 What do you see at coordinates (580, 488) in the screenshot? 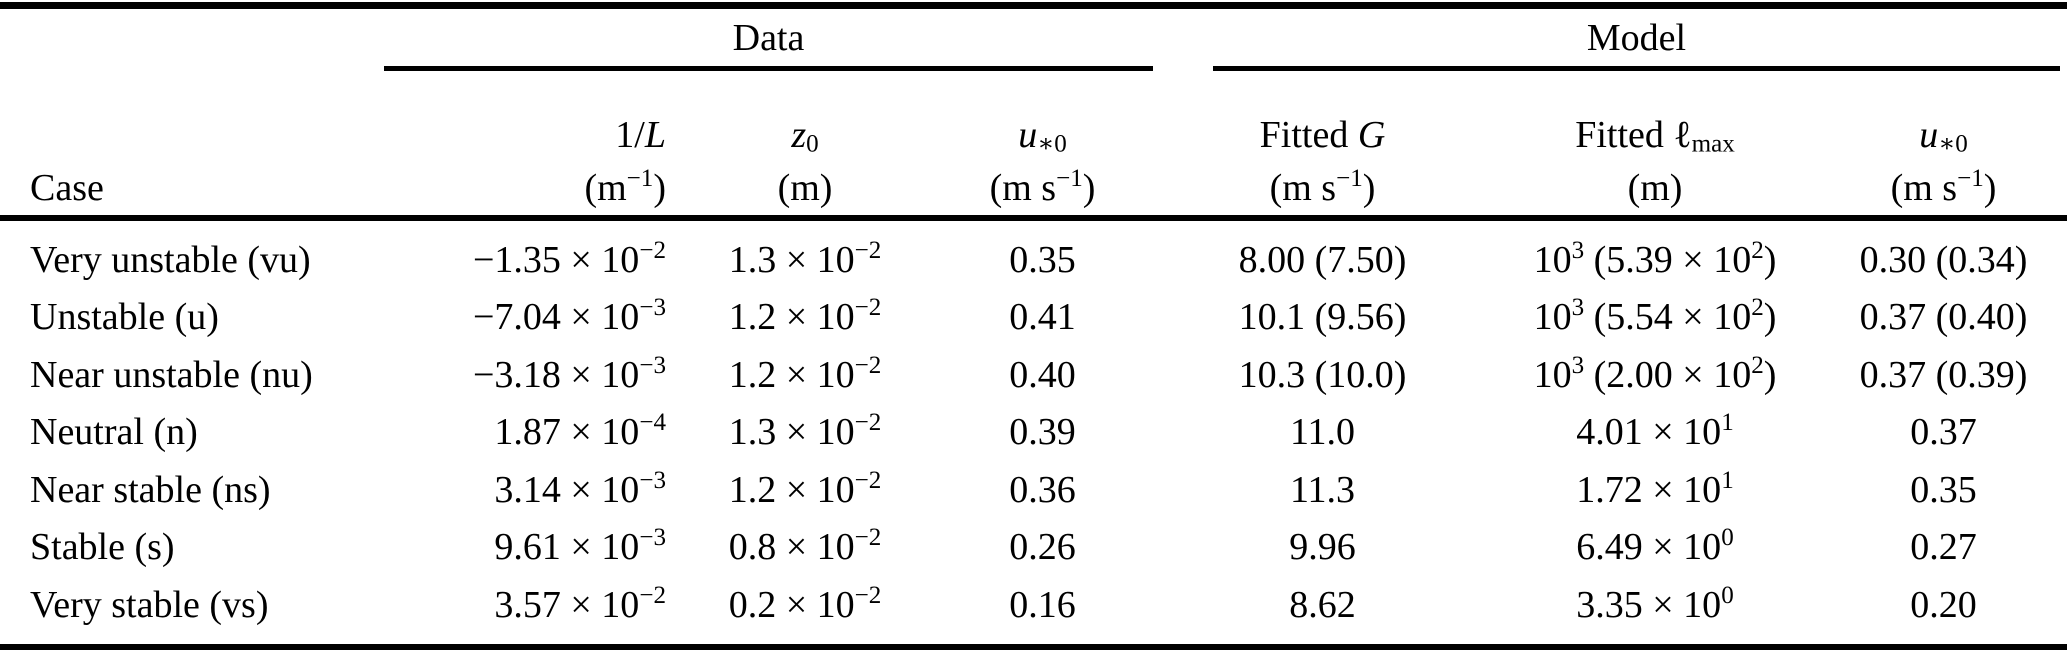
I see `cell-inv-l: 3.14 × 10⁻³` at bounding box center [580, 488].